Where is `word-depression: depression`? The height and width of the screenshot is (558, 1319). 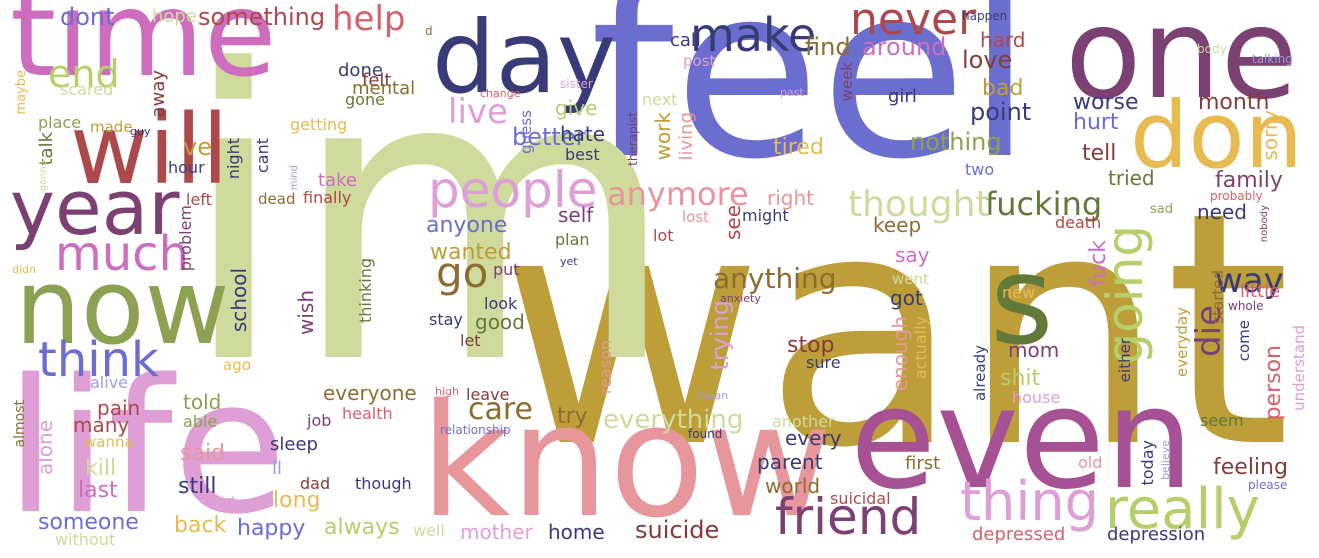
word-depression: depression is located at coordinates (1156, 534).